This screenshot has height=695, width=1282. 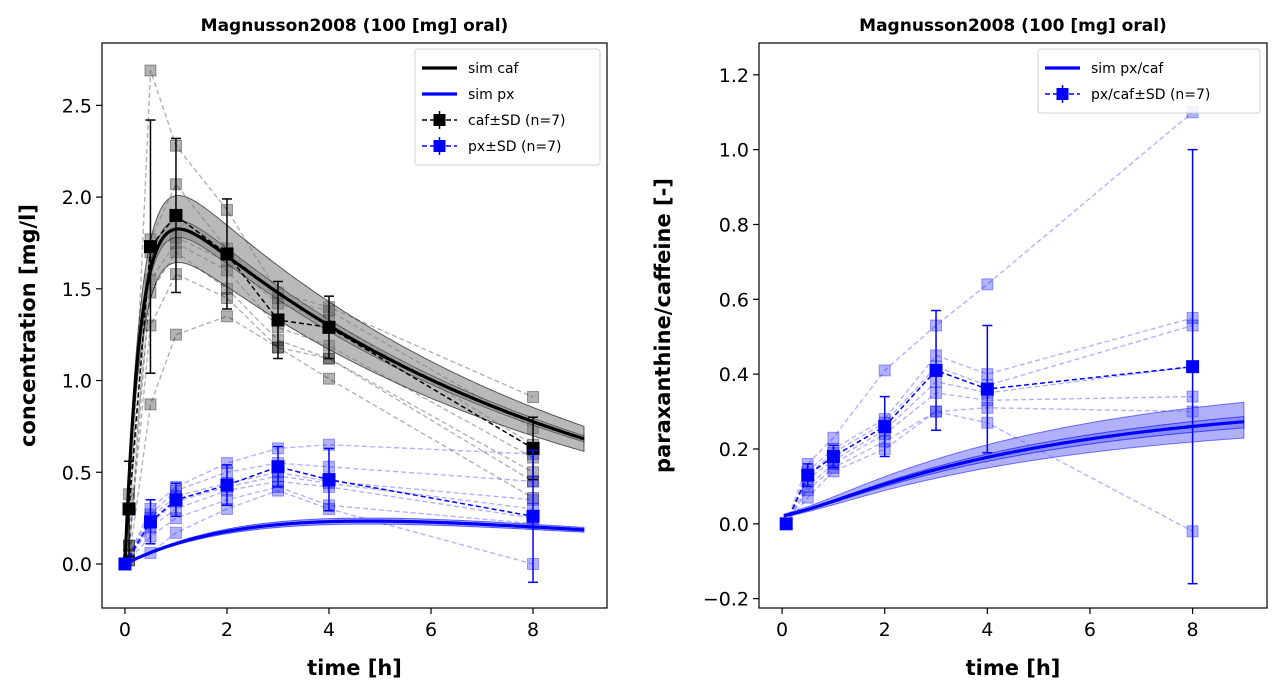 What do you see at coordinates (517, 121) in the screenshot?
I see `legend-label: caf±SD (n=7)` at bounding box center [517, 121].